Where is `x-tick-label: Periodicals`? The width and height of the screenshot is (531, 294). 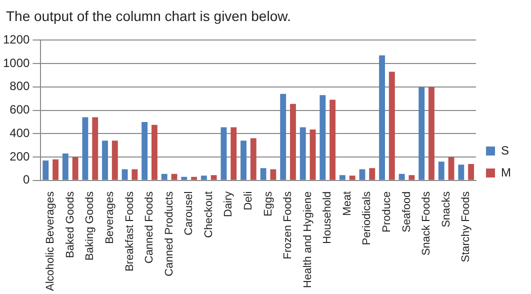
x-tick-label: Periodicals is located at coordinates (367, 218).